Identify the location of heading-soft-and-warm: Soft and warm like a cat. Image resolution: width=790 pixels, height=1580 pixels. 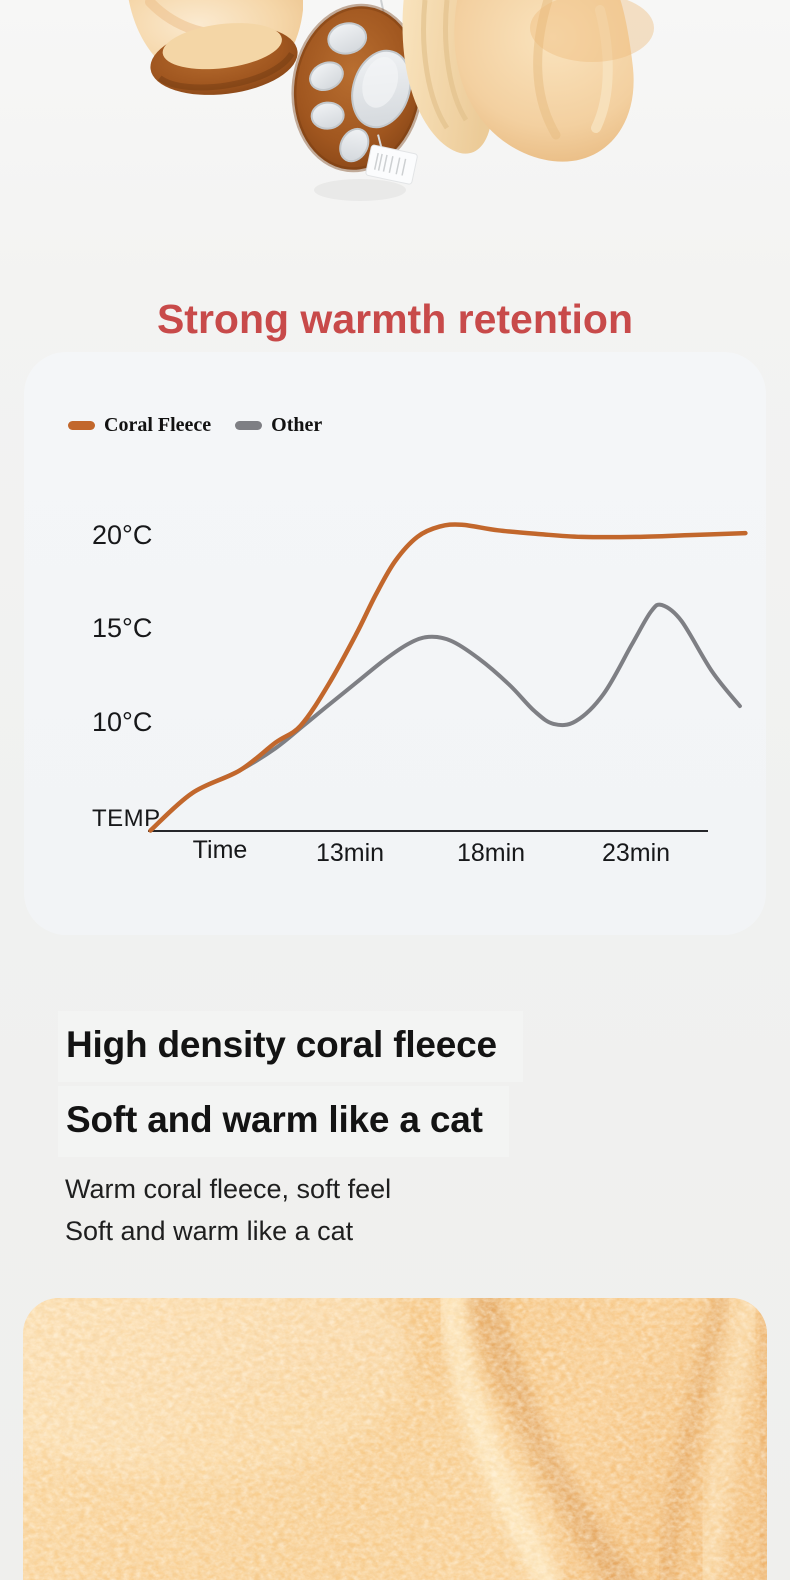
(274, 1119).